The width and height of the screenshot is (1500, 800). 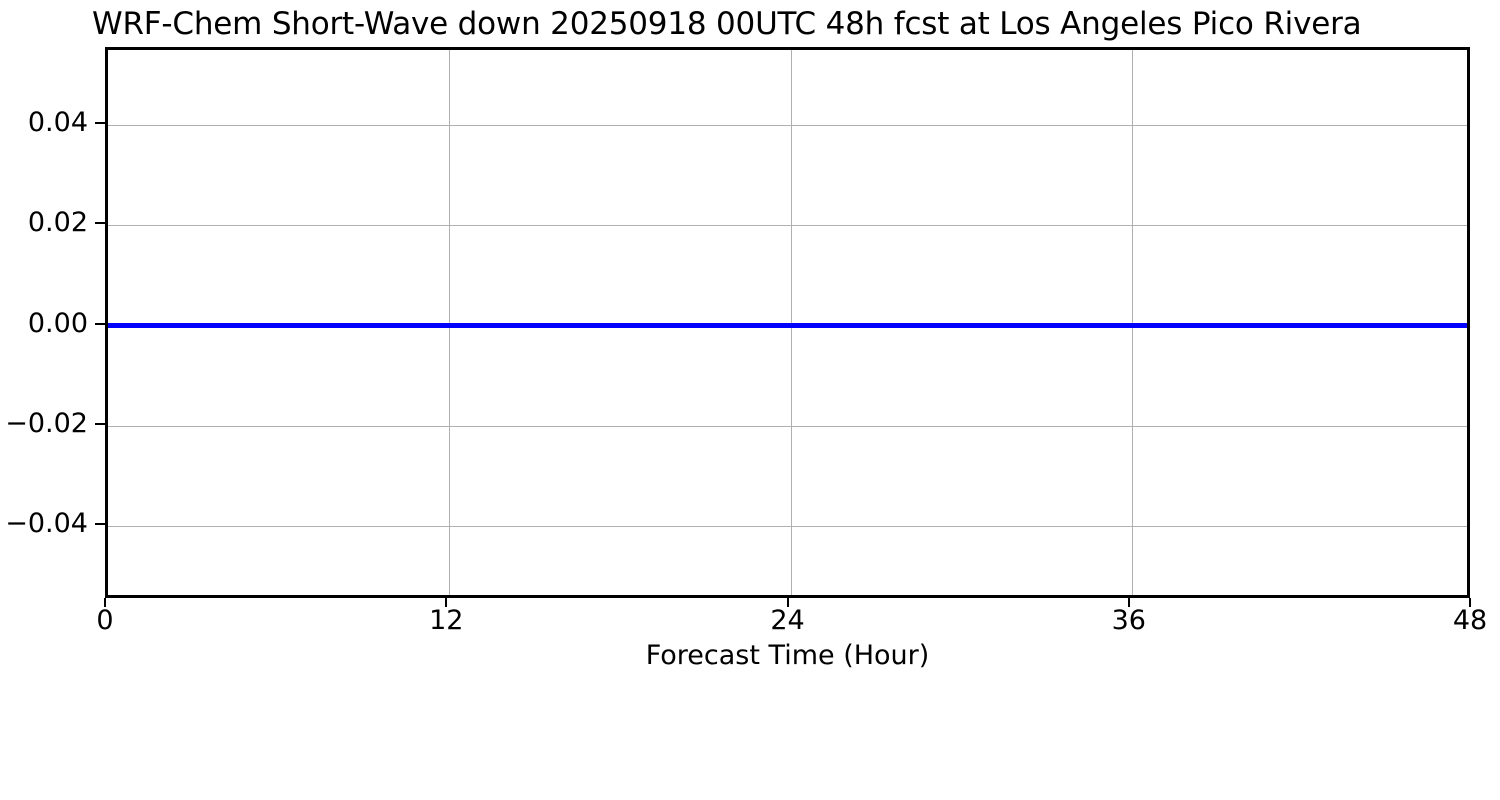 I want to click on x-tick-label: 36, so click(x=1128, y=620).